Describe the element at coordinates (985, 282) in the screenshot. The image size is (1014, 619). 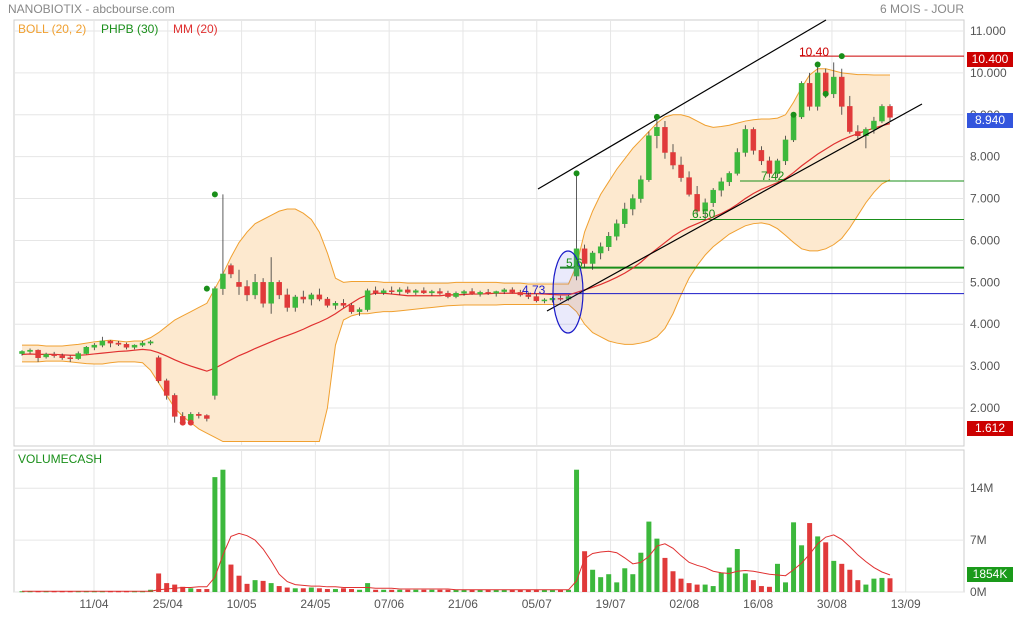
I see `price-tick-label: 5.000` at that location.